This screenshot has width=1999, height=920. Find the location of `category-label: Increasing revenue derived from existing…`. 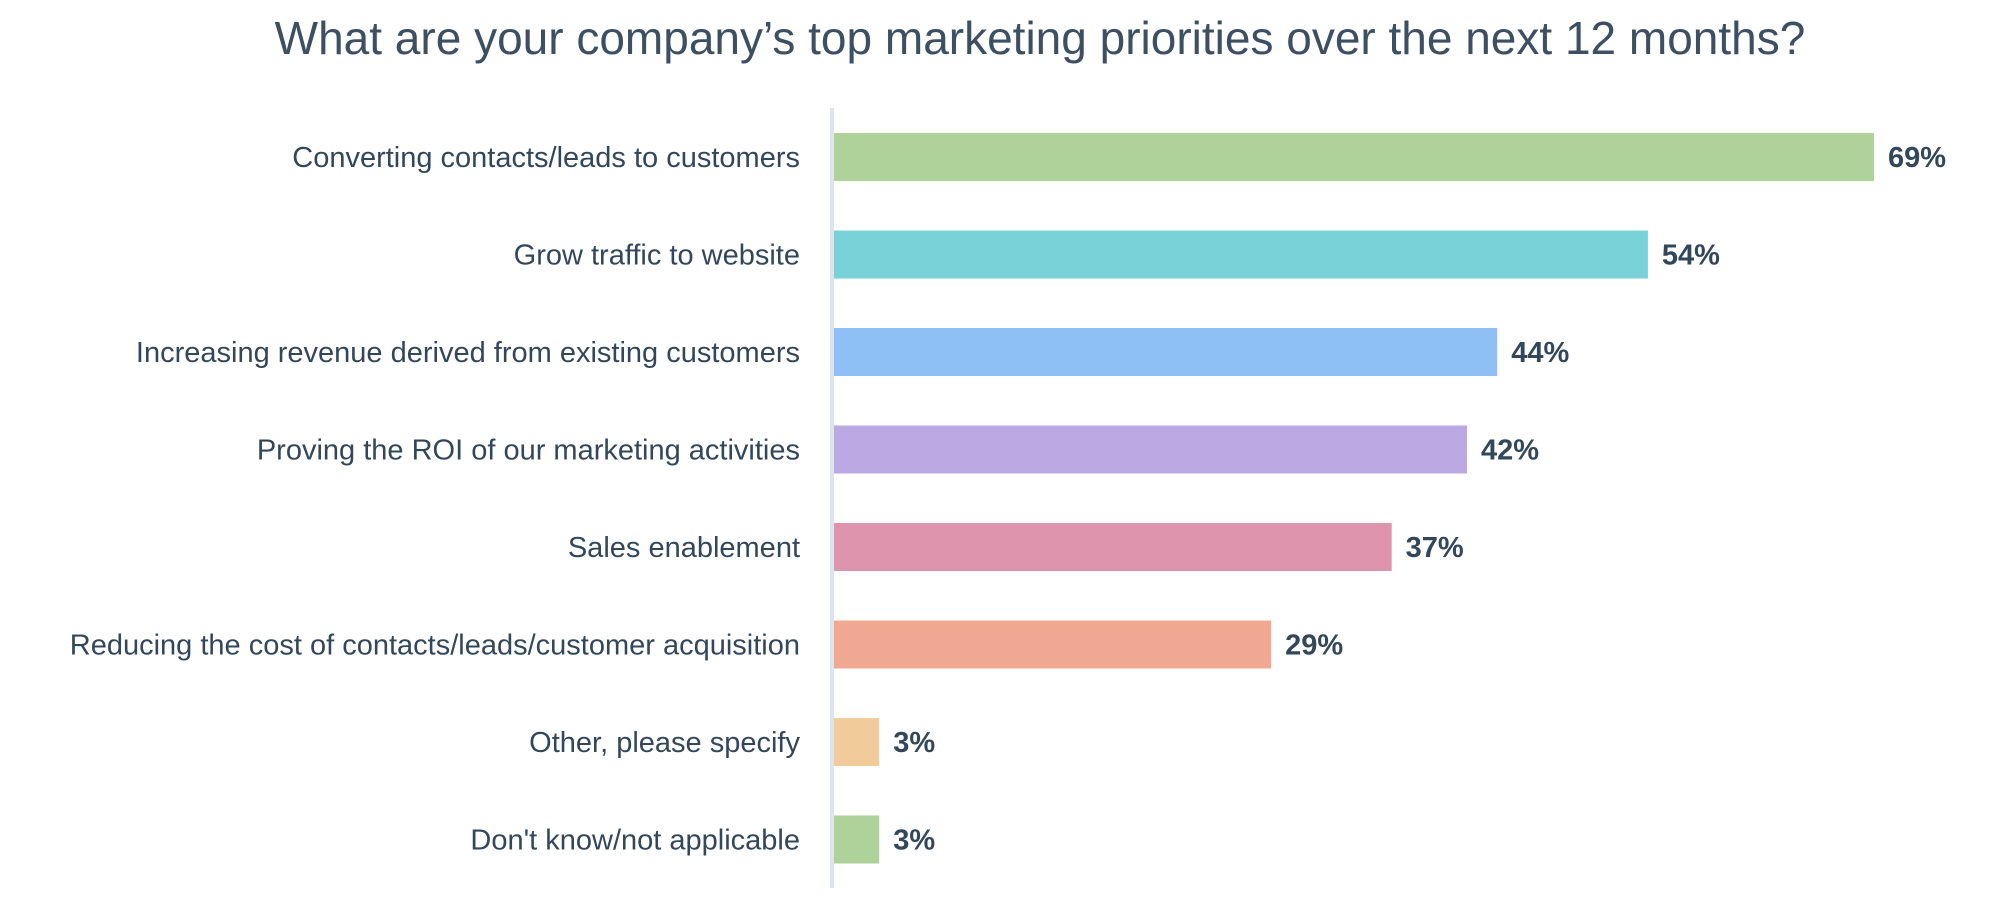

category-label: Increasing revenue derived from existing… is located at coordinates (468, 353).